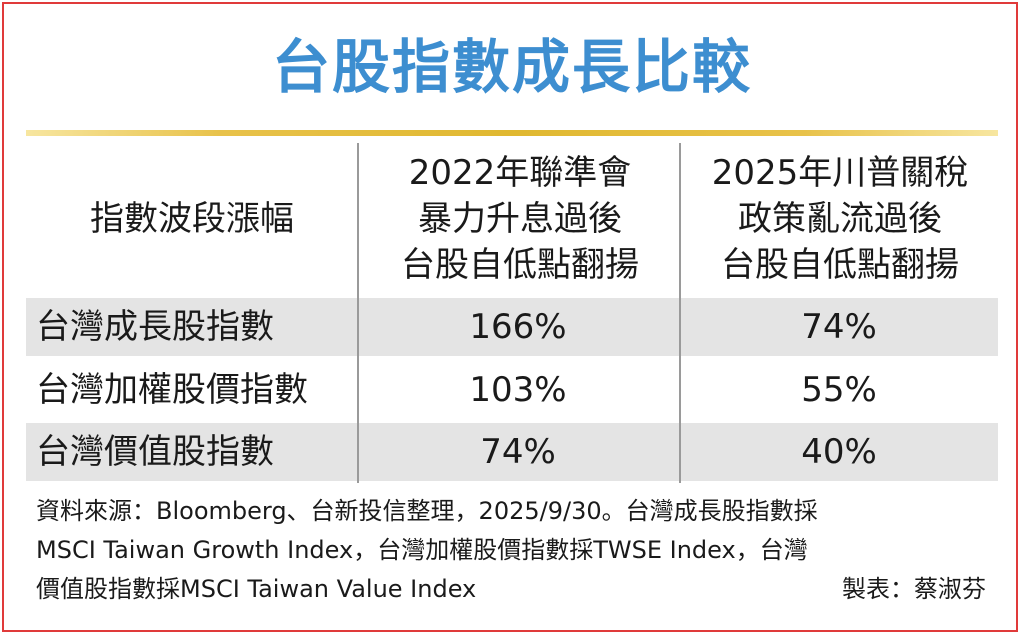 The width and height of the screenshot is (1024, 638). What do you see at coordinates (839, 327) in the screenshot?
I see `value-2025: 74%` at bounding box center [839, 327].